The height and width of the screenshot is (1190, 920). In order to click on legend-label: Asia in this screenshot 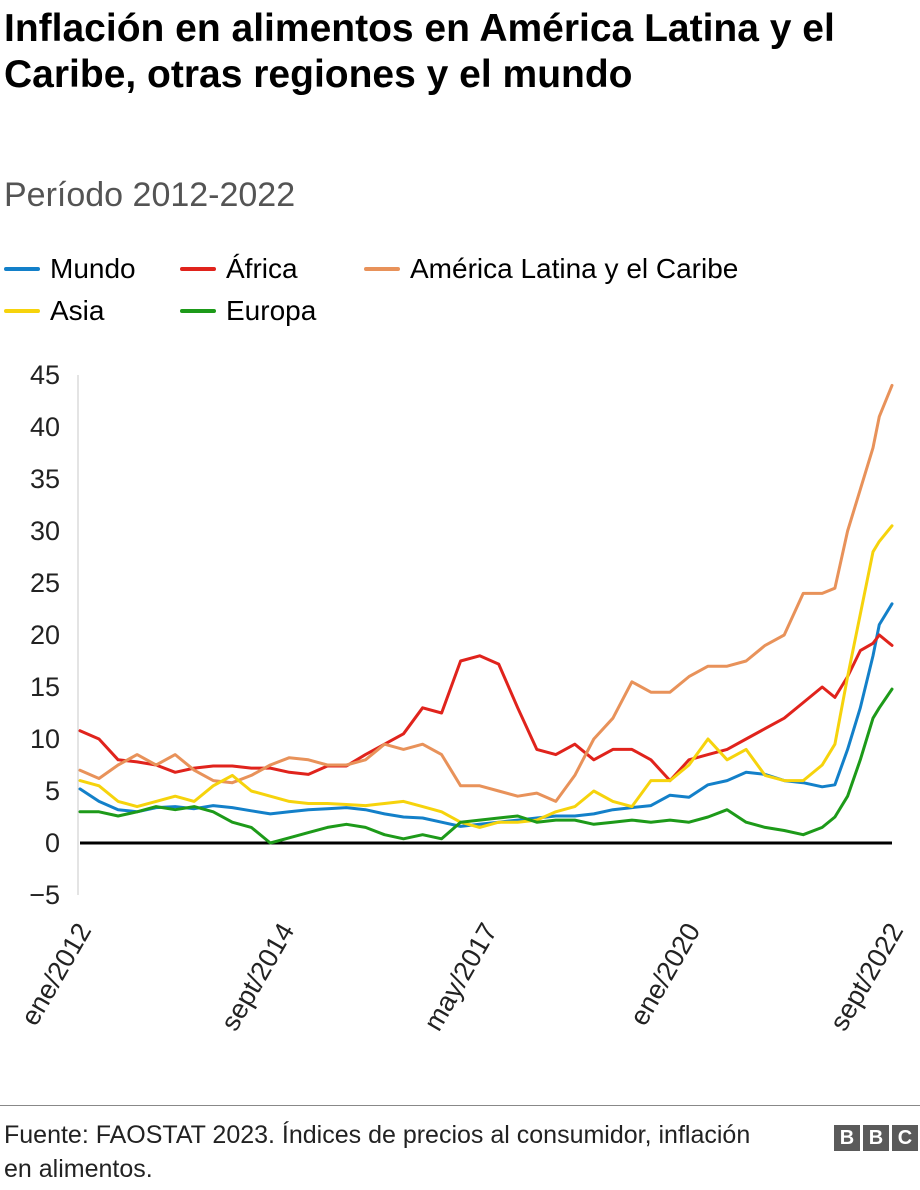, I will do `click(77, 310)`.